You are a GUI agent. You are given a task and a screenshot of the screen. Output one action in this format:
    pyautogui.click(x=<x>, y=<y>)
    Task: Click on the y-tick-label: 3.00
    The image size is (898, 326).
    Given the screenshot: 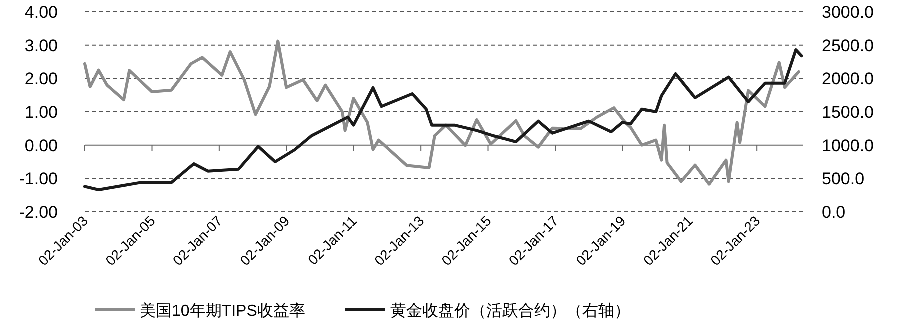 What is the action you would take?
    pyautogui.click(x=41, y=46)
    